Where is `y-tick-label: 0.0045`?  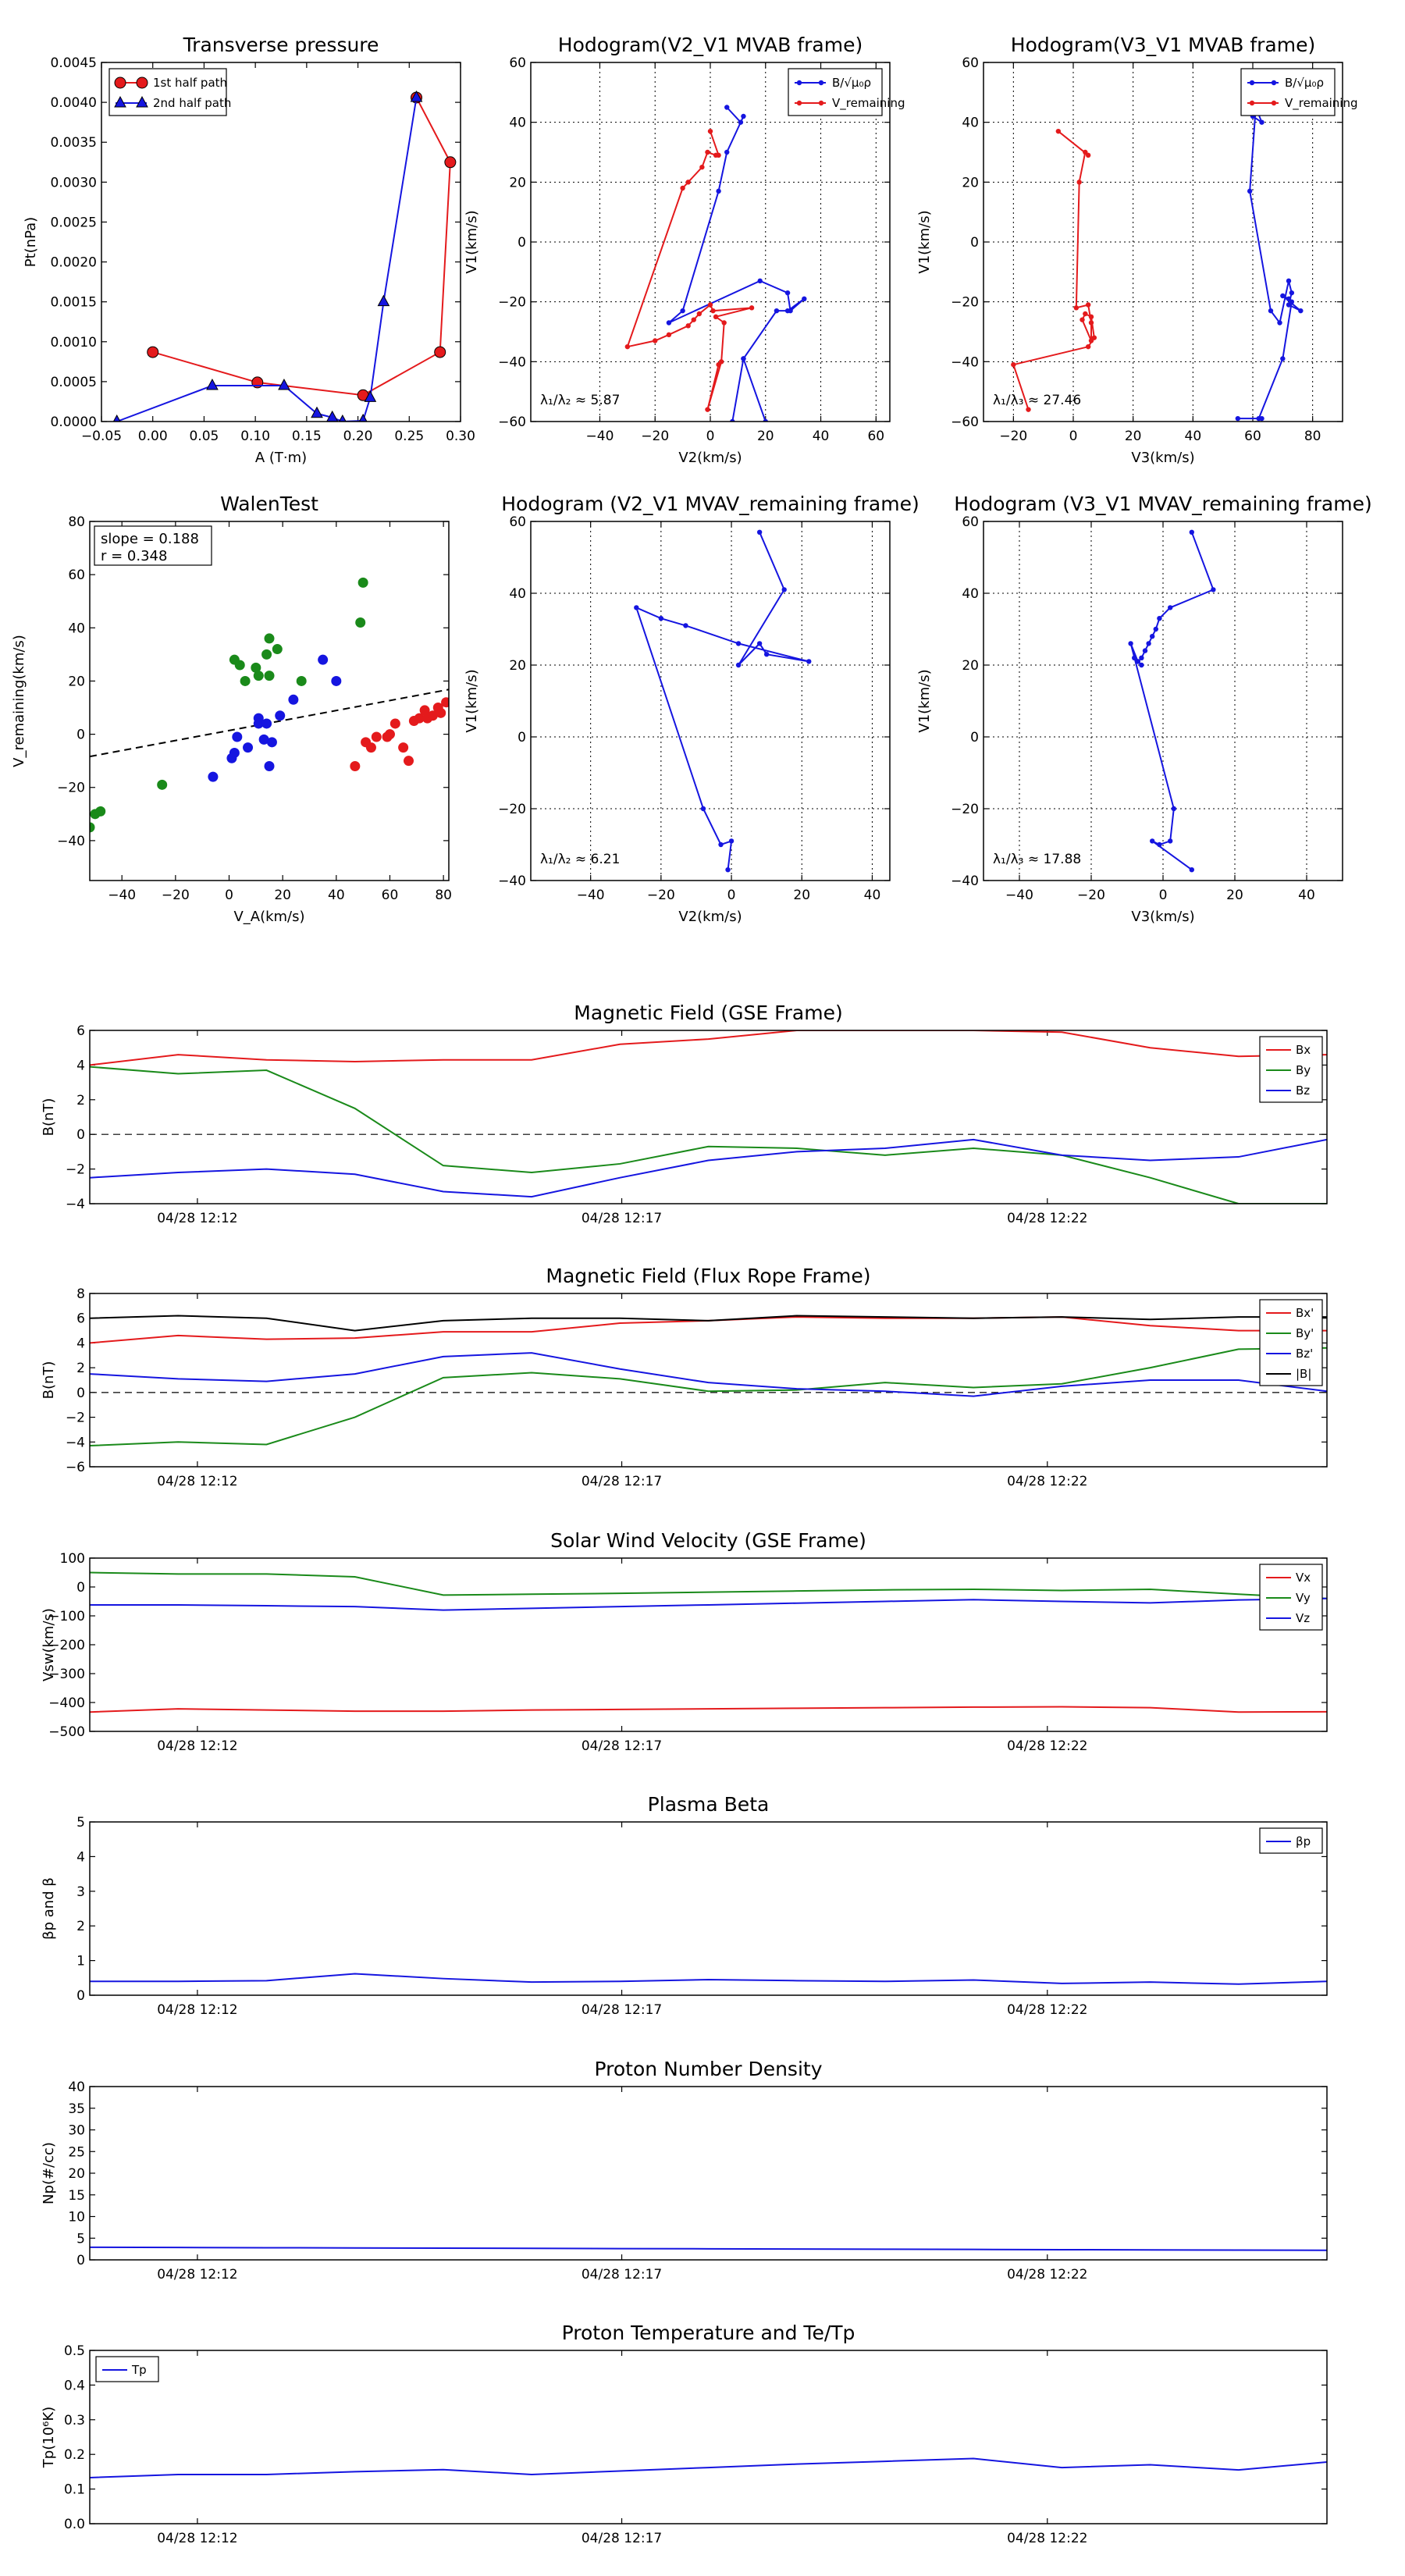
y-tick-label: 0.0045 is located at coordinates (74, 63).